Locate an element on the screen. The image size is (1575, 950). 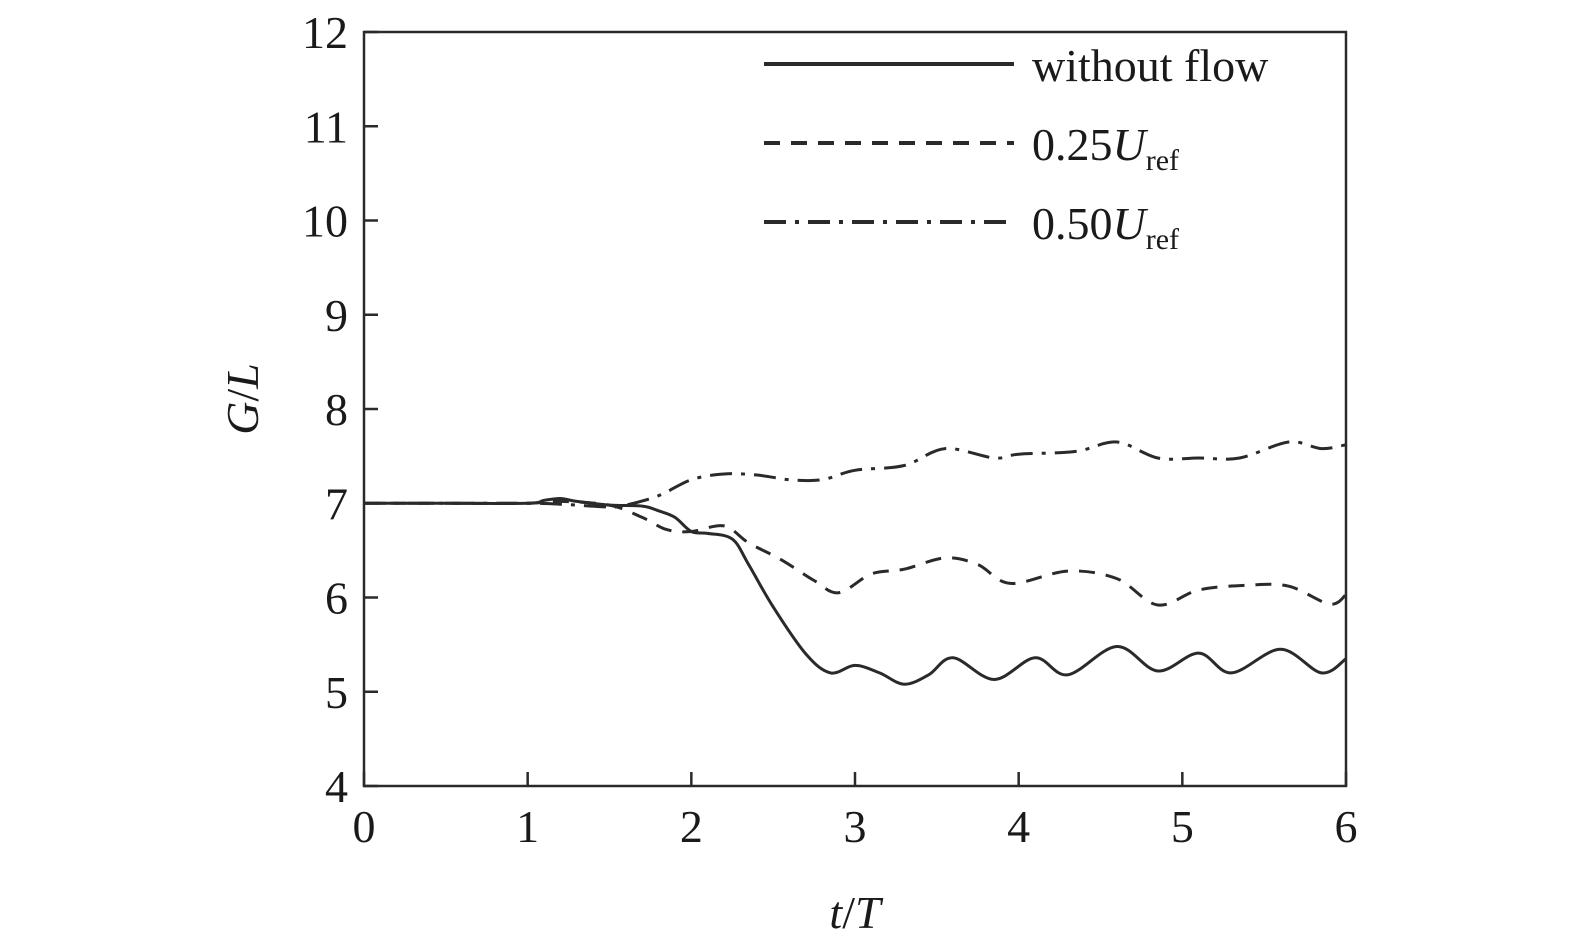
x-tick-label: 0 is located at coordinates (364, 826).